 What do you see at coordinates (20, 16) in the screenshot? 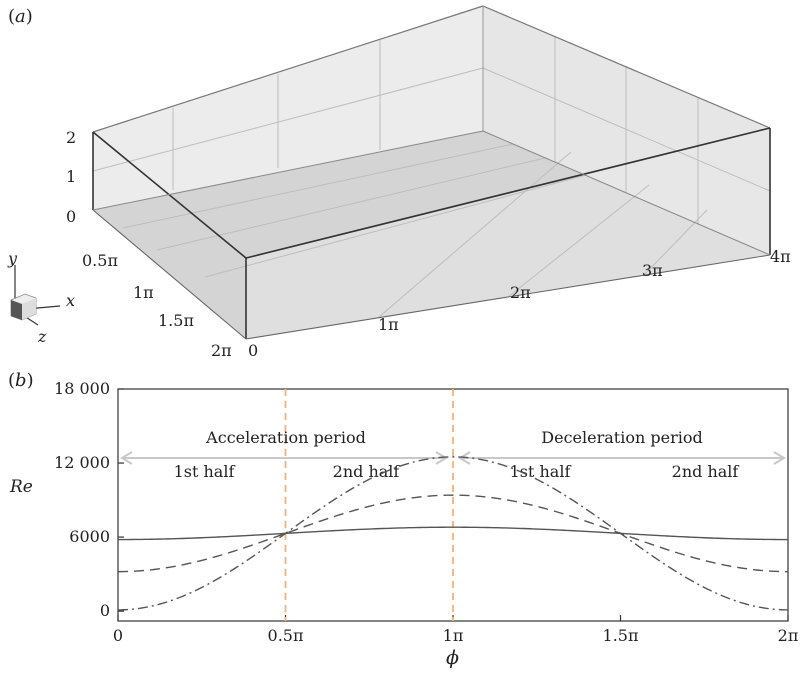
I see `panel-a-label: (a)` at bounding box center [20, 16].